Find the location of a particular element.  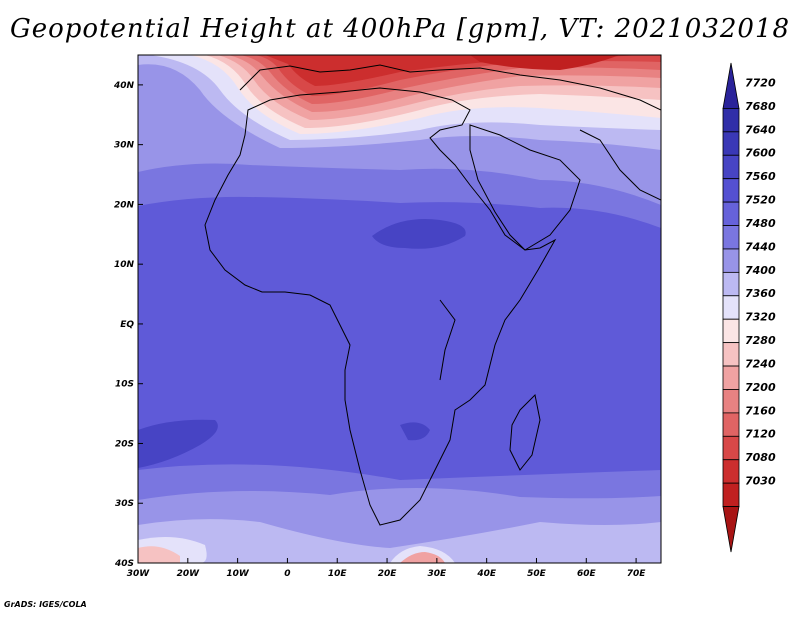

colorbar-label: 7360 is located at coordinates (760, 293).